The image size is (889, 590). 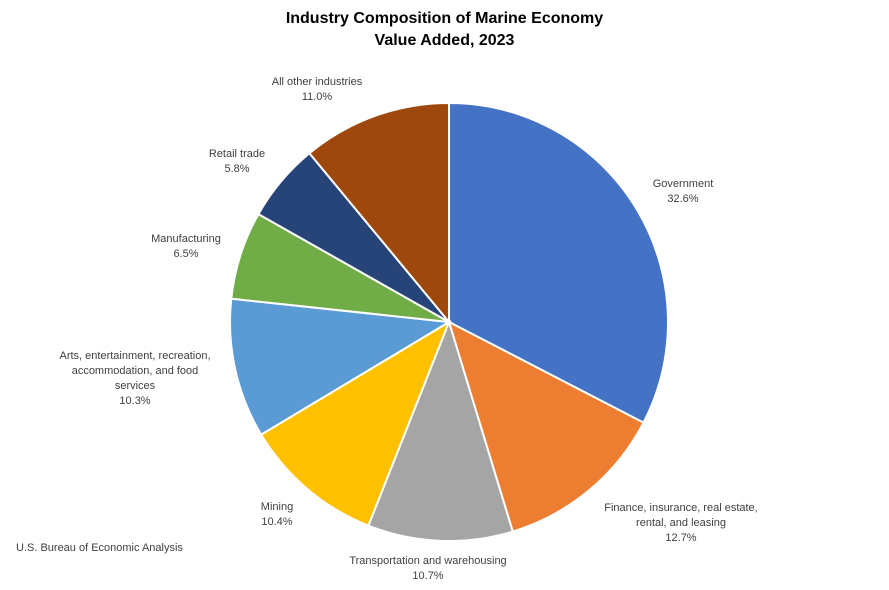 I want to click on label-mining: Mining 10.4%, so click(x=277, y=514).